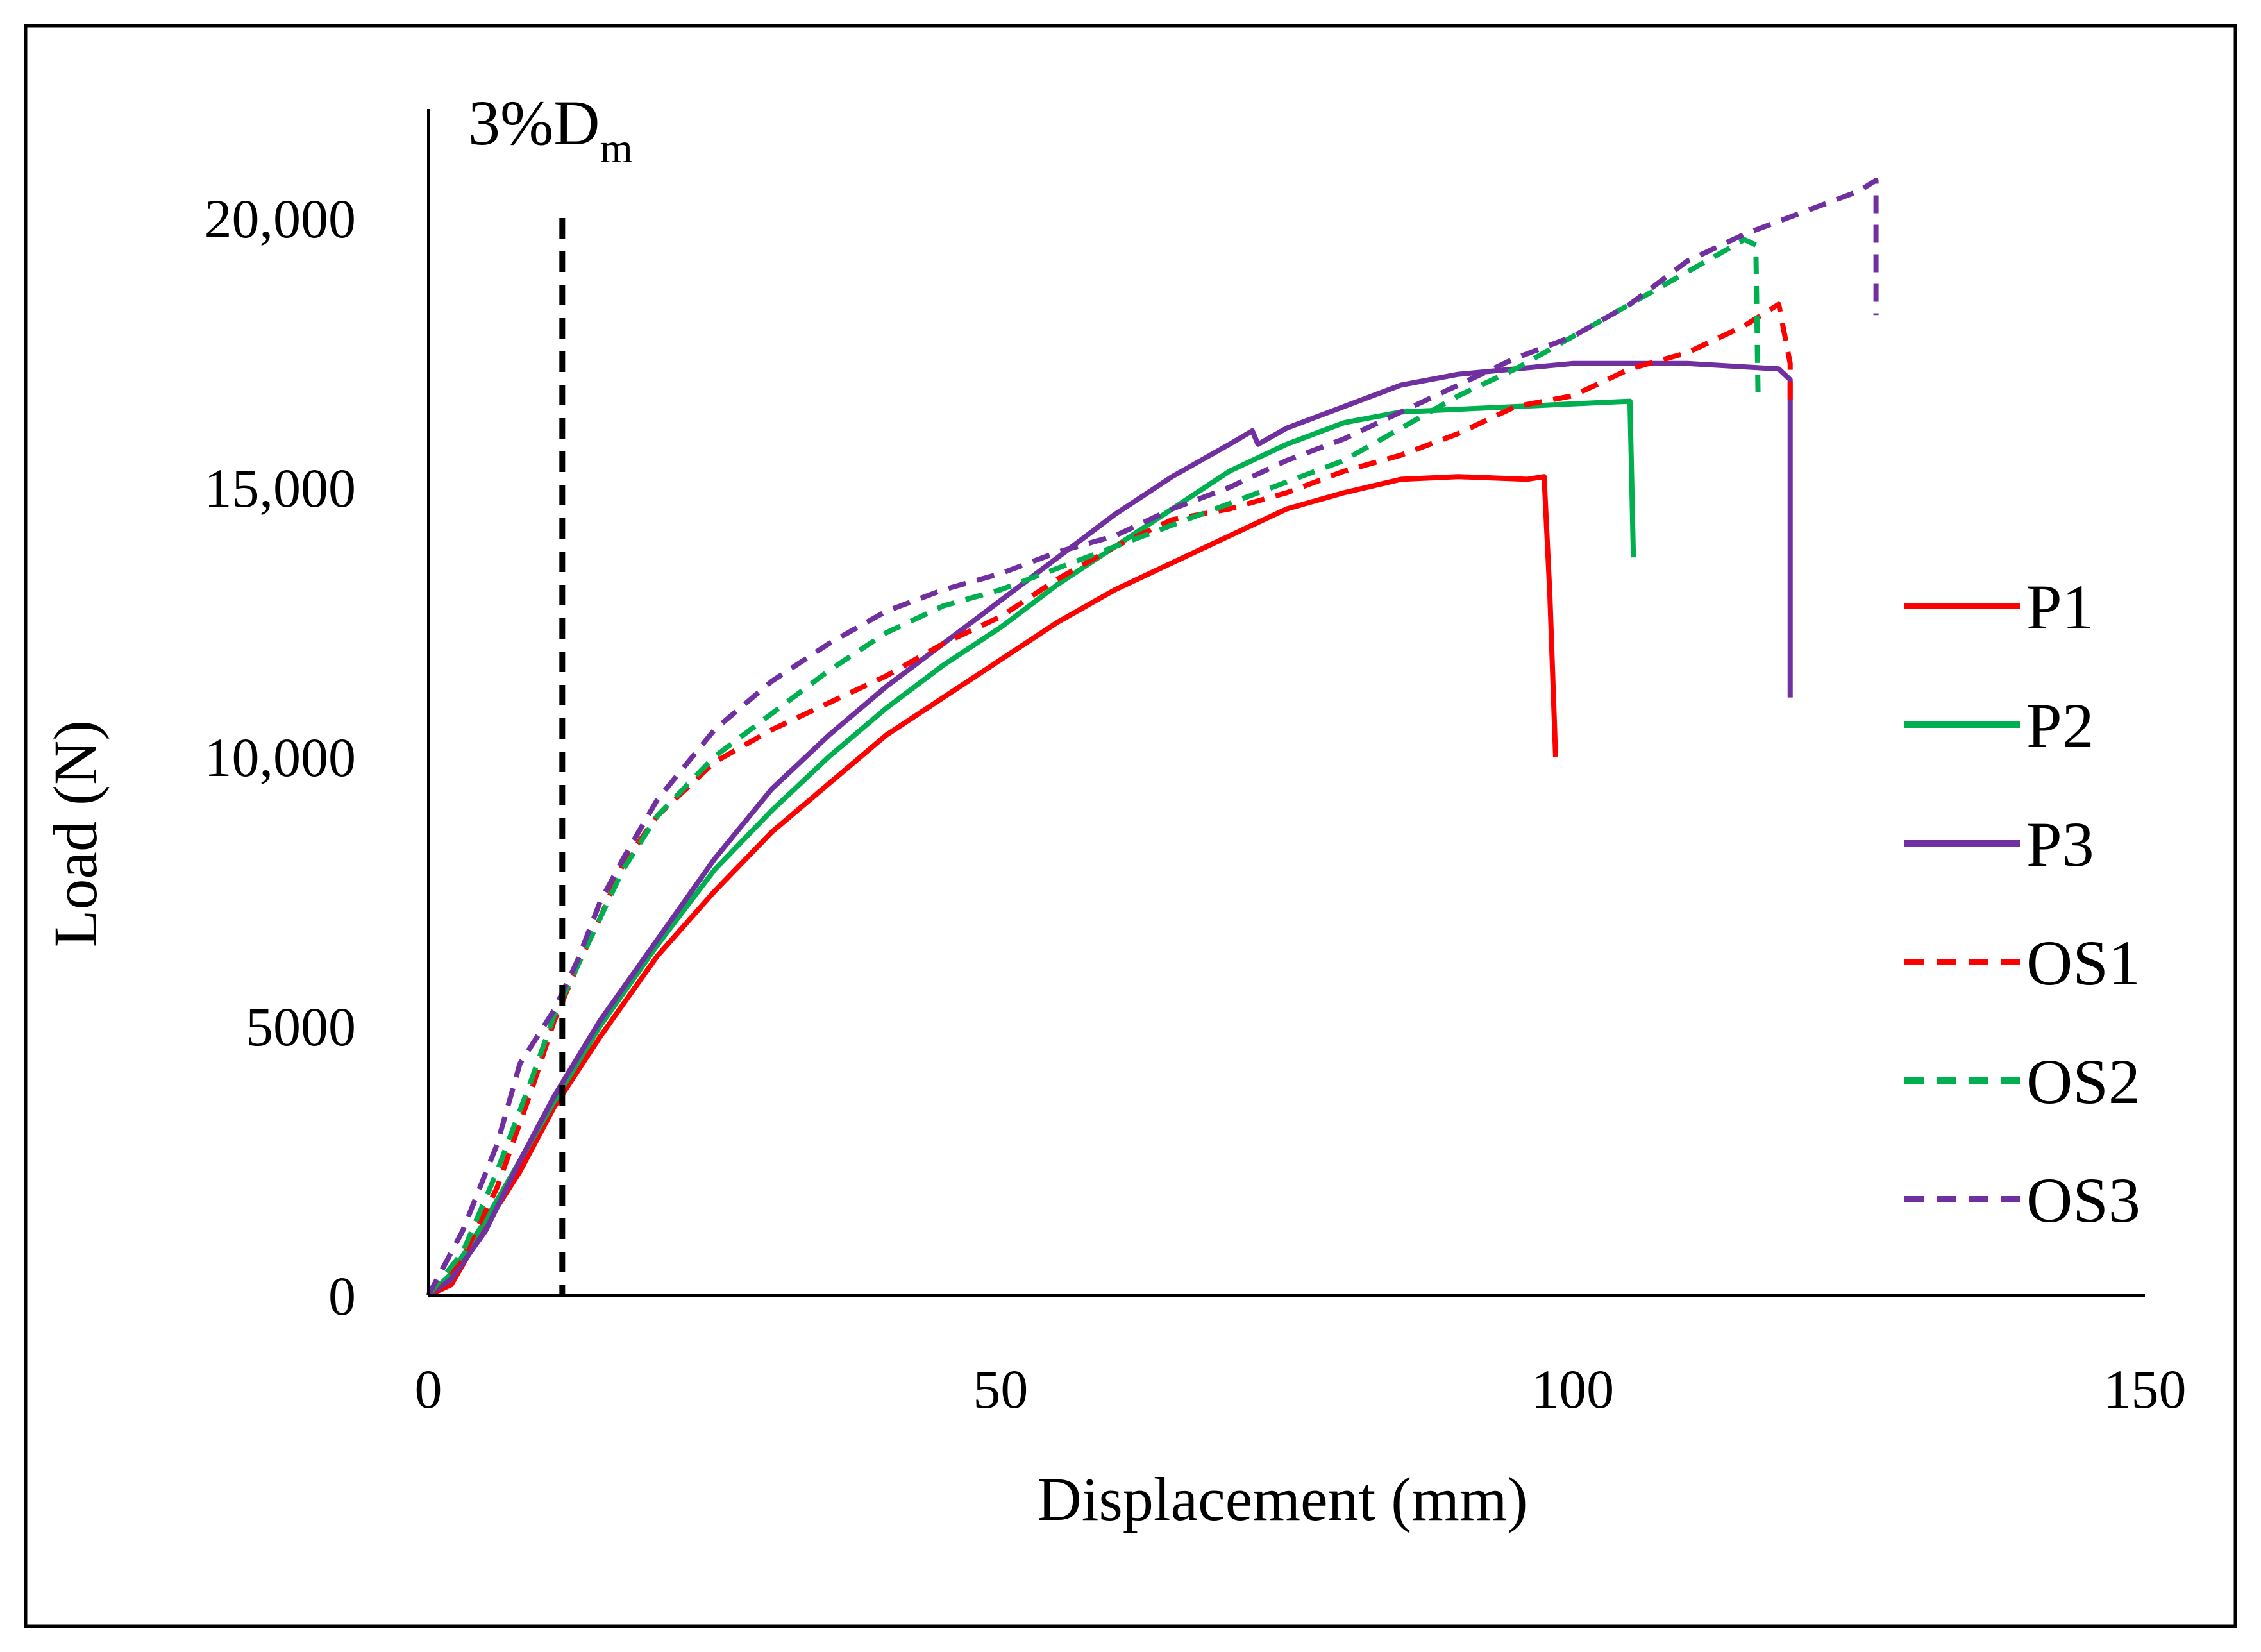 The image size is (2261, 1652). Describe the element at coordinates (281, 488) in the screenshot. I see `y-tick-label: 15,000` at that location.